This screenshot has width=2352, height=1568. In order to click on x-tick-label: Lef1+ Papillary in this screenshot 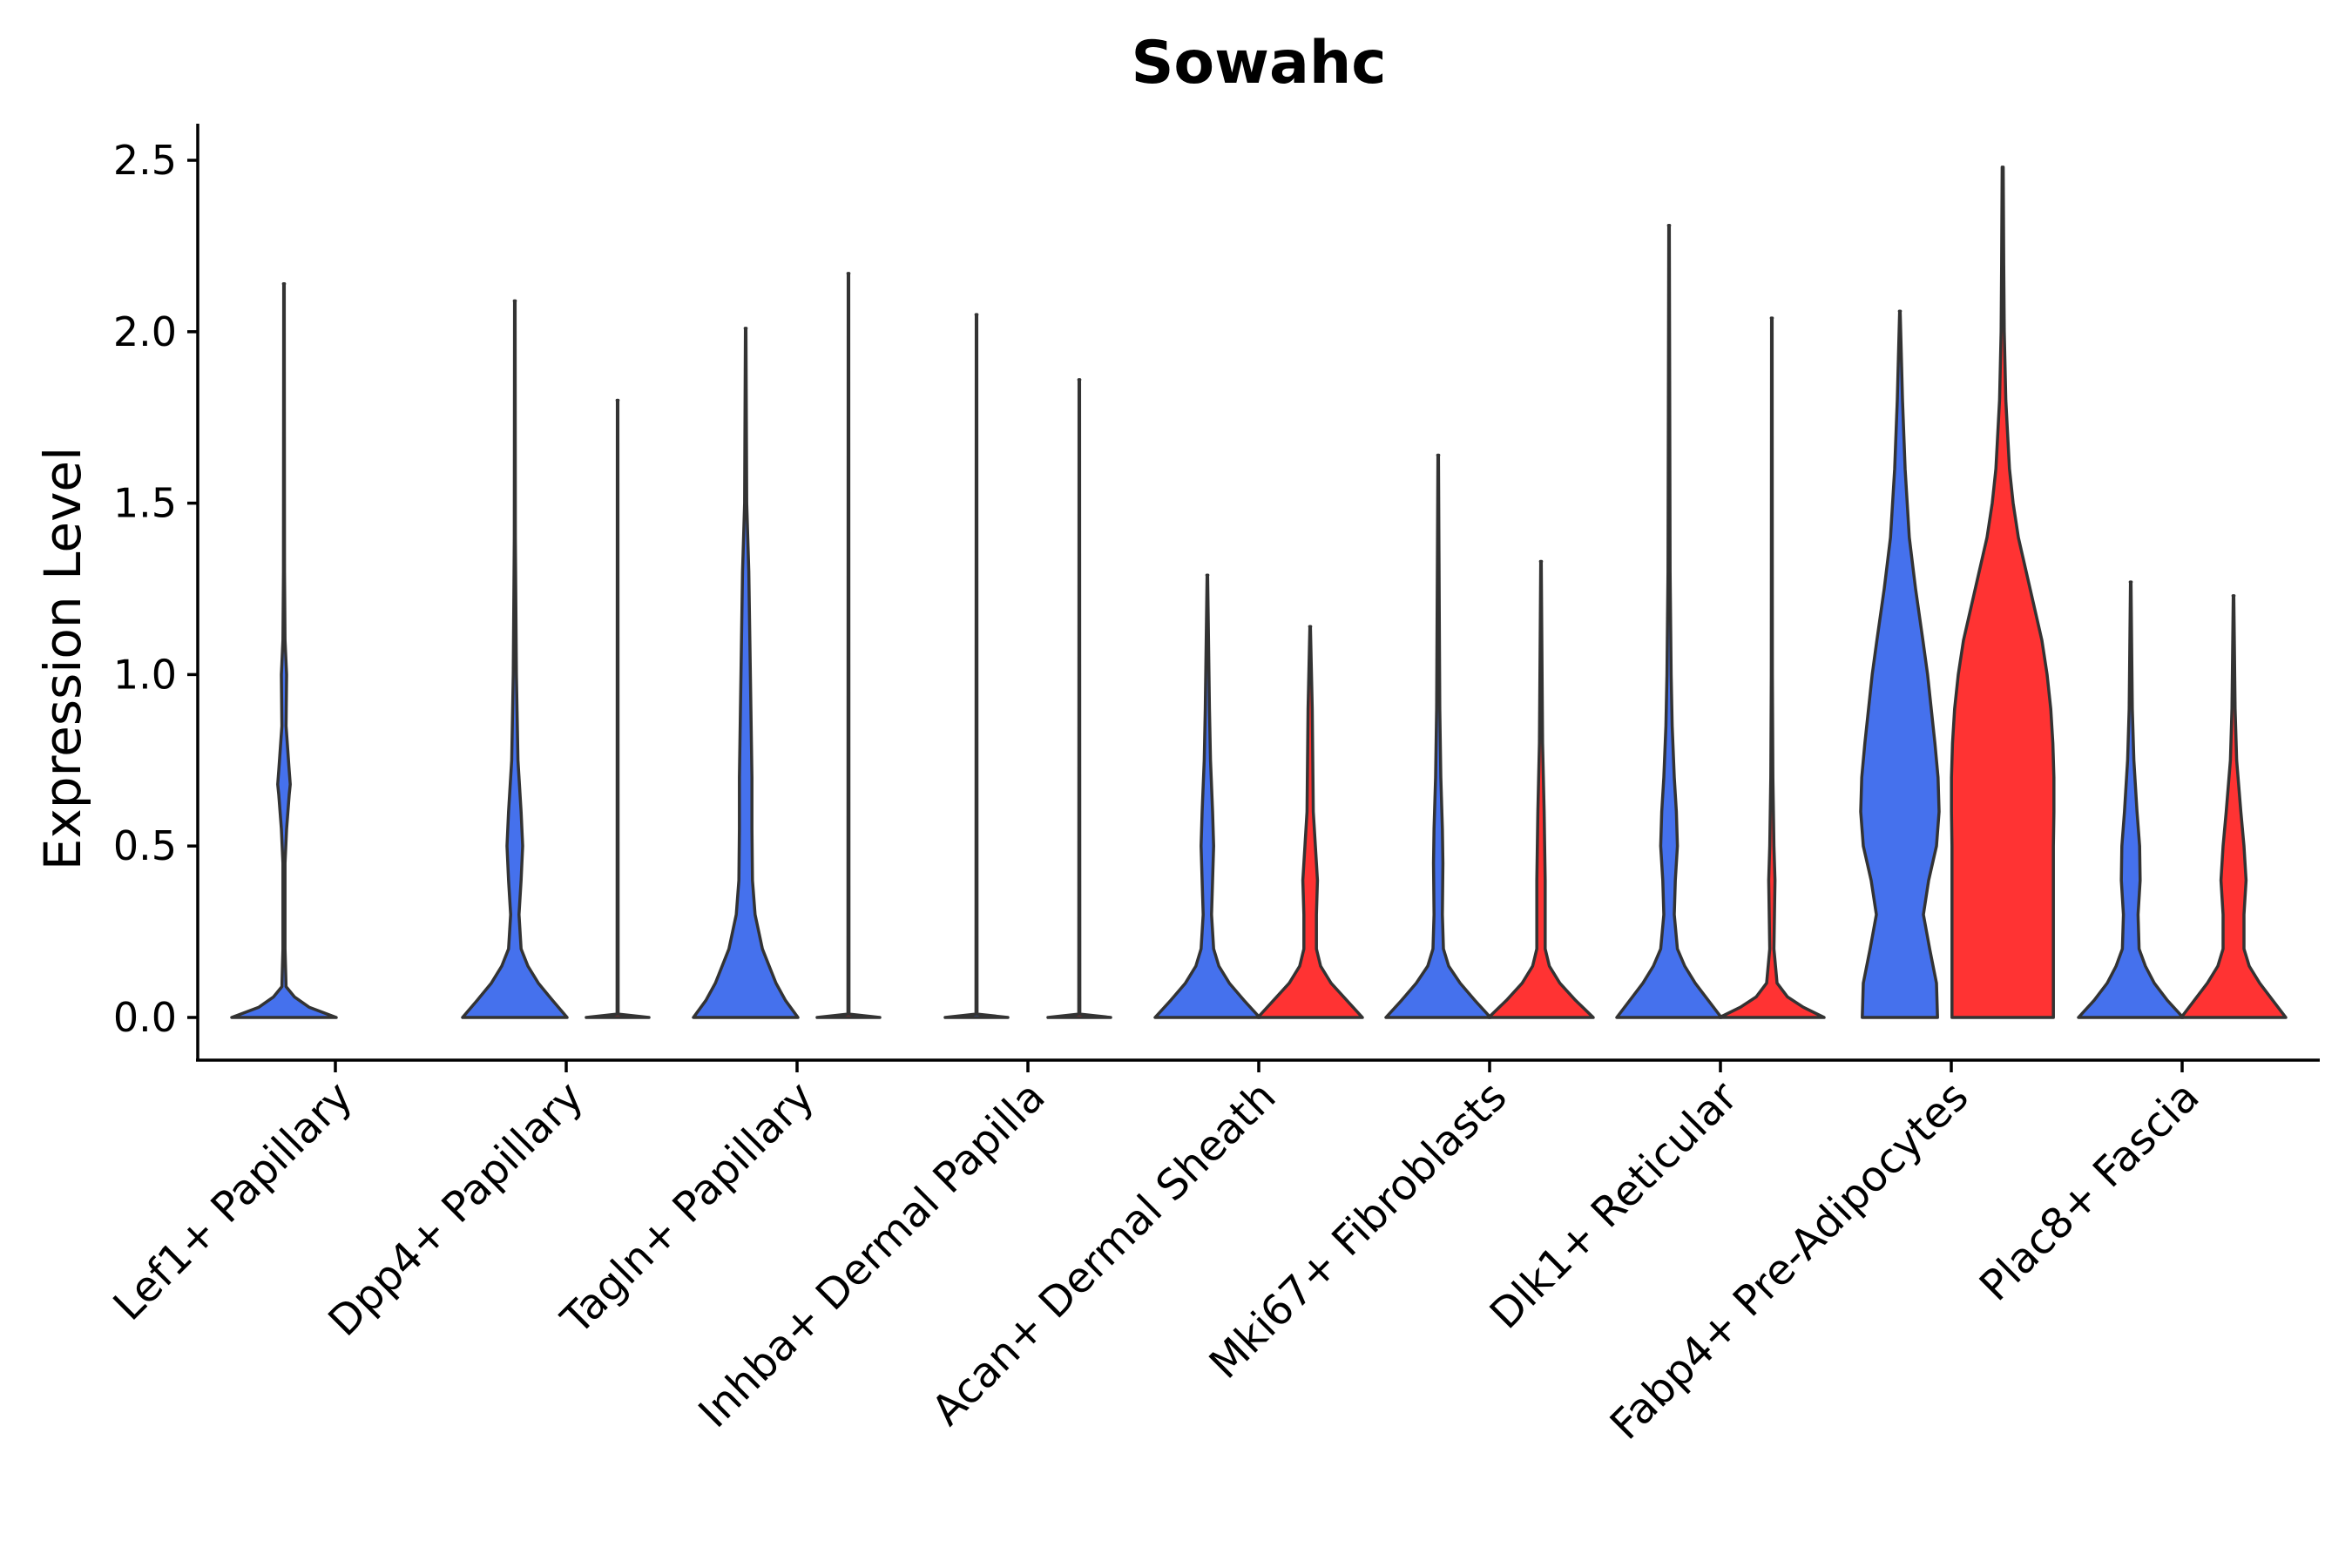, I will do `click(233, 1201)`.